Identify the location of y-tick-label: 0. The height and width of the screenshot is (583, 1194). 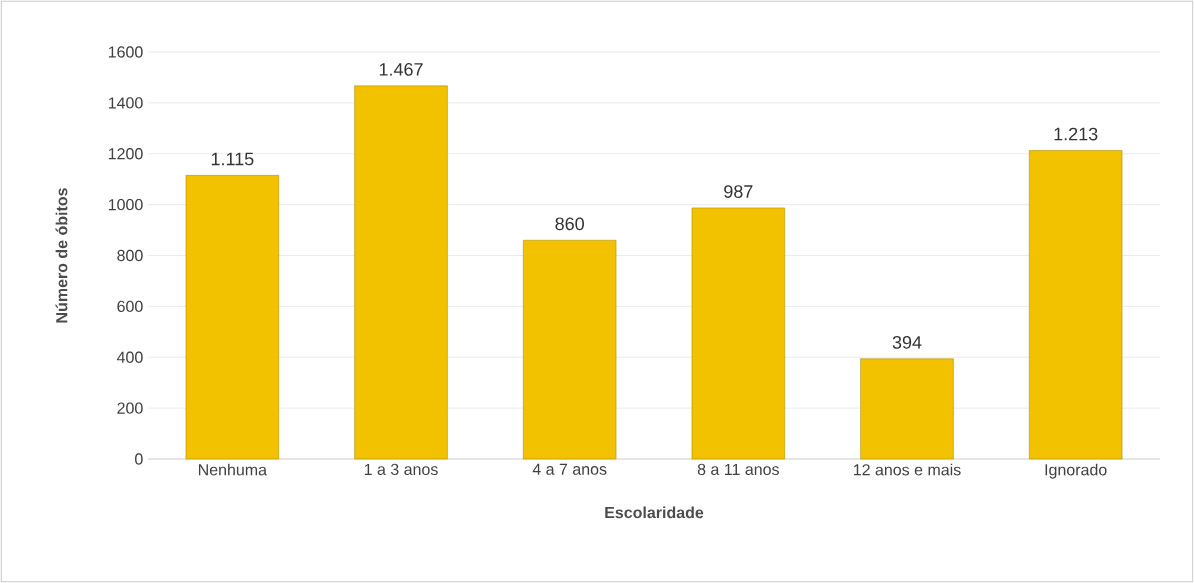
(139, 459).